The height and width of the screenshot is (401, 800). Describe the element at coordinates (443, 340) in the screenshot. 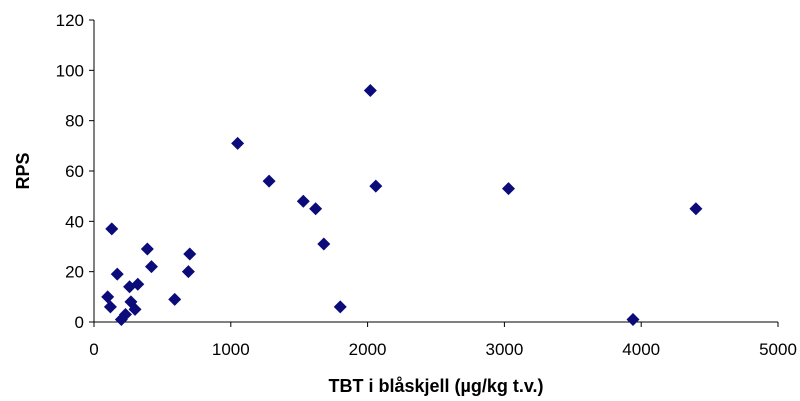

I see `x-axis-ticks: 0 1000 2000 3000 4000 5000` at that location.